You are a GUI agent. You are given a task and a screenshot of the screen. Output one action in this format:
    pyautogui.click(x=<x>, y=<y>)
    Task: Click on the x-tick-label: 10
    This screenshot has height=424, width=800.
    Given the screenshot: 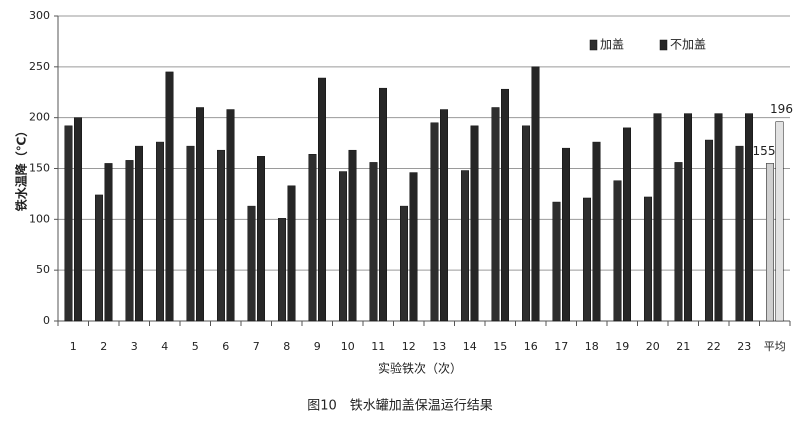 What is the action you would take?
    pyautogui.click(x=348, y=346)
    